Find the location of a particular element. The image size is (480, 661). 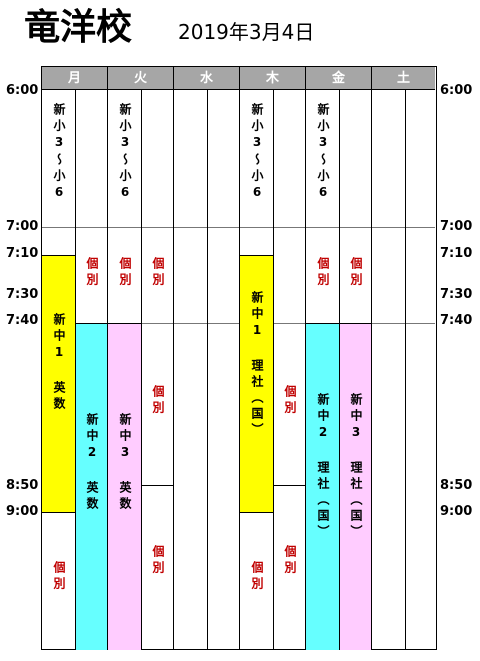

time-label-right-600: 6:00 is located at coordinates (456, 90).